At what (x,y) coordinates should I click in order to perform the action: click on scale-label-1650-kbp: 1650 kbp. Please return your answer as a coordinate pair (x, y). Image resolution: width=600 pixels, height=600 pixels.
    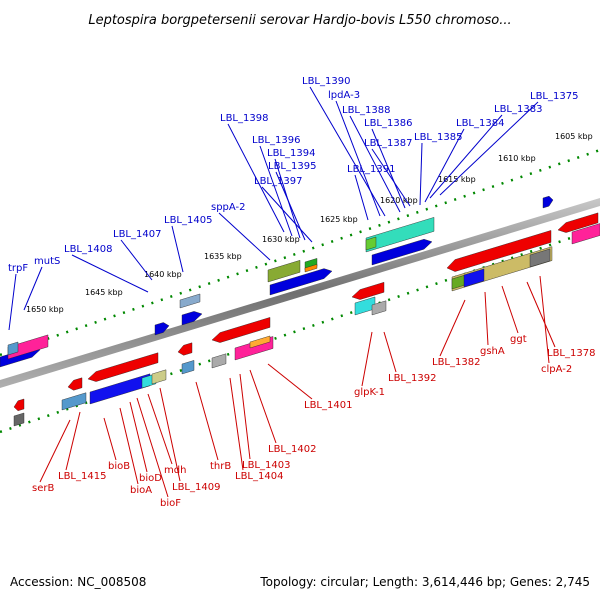
    Looking at the image, I should click on (45, 309).